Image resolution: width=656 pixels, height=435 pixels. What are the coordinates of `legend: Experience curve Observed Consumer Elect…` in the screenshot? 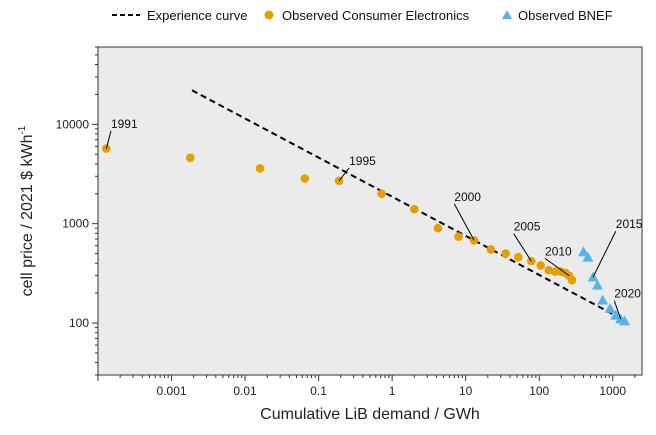 It's located at (362, 15).